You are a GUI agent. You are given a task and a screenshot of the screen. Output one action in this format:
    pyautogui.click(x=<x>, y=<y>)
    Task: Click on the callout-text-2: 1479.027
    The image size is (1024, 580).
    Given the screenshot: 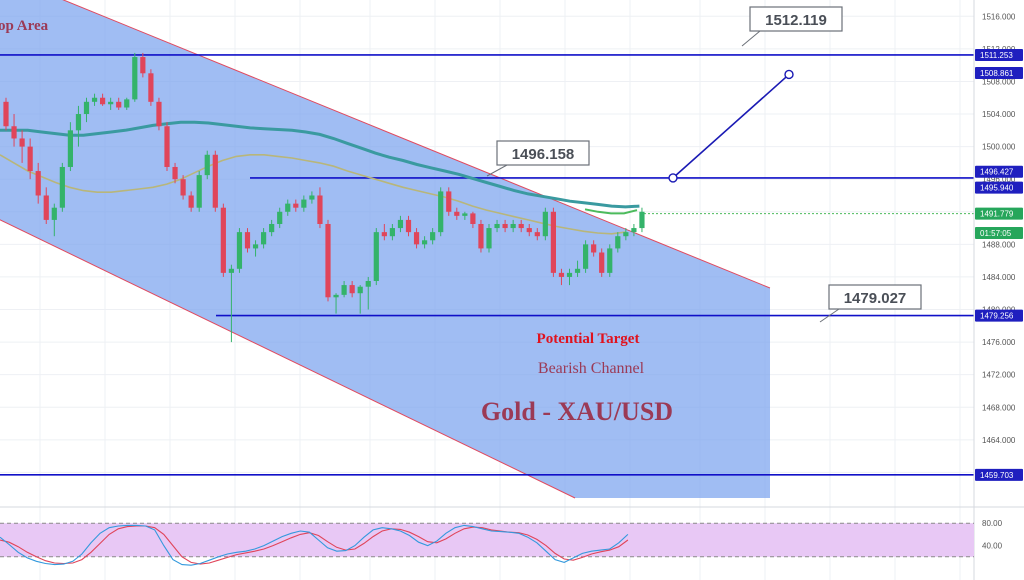 What is the action you would take?
    pyautogui.click(x=875, y=298)
    